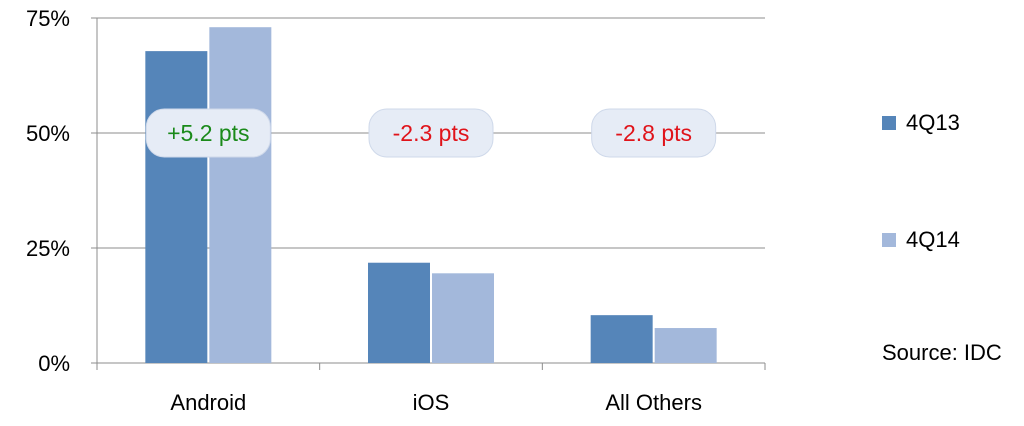 This screenshot has height=426, width=1024. I want to click on bar-ios-4q14, so click(463, 318).